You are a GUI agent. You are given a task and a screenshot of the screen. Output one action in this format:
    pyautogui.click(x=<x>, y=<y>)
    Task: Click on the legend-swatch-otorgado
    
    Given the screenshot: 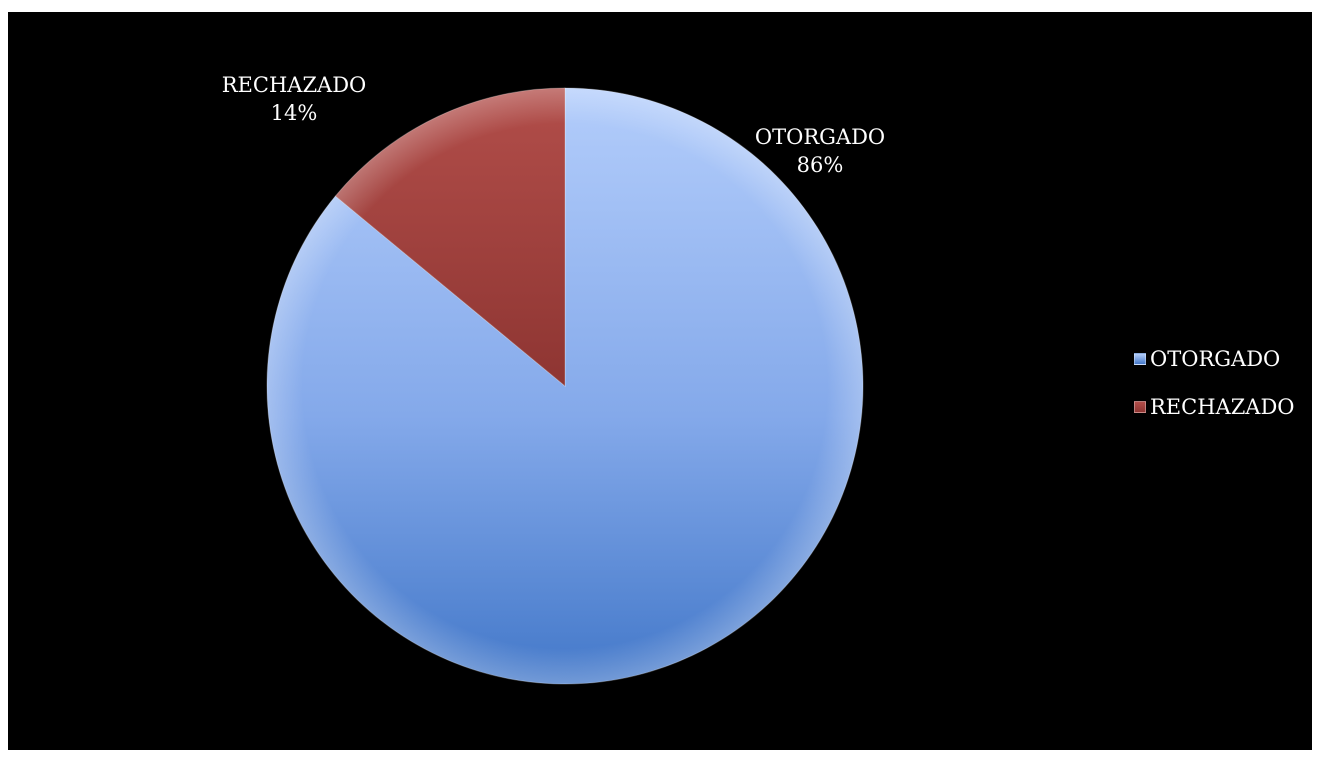 What is the action you would take?
    pyautogui.click(x=1140, y=359)
    